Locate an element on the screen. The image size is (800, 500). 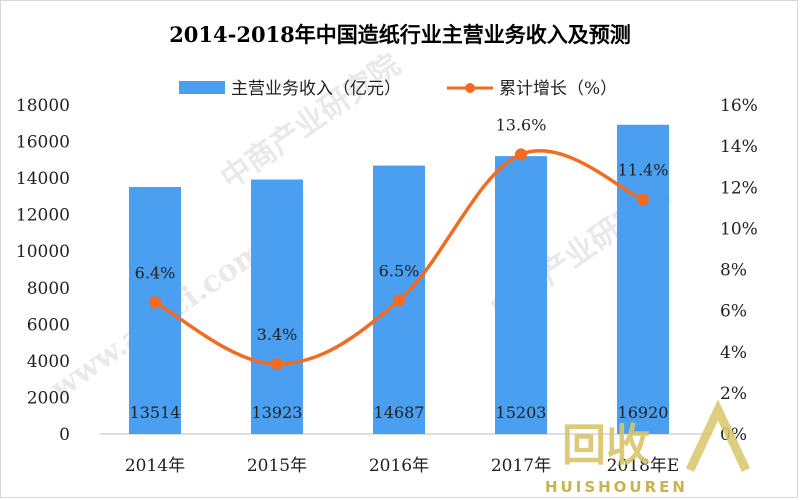
bar-data-label: 13514 is located at coordinates (155, 412).